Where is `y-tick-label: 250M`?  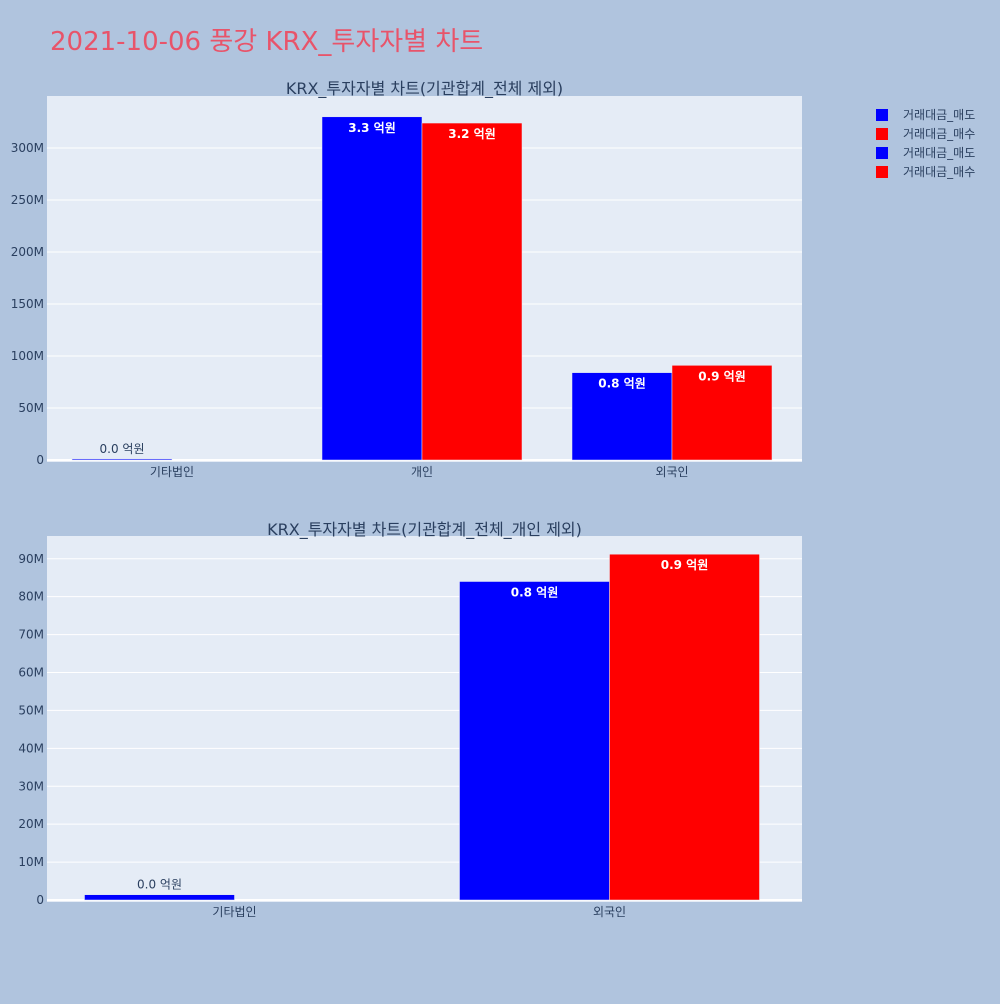
y-tick-label: 250M is located at coordinates (27, 200).